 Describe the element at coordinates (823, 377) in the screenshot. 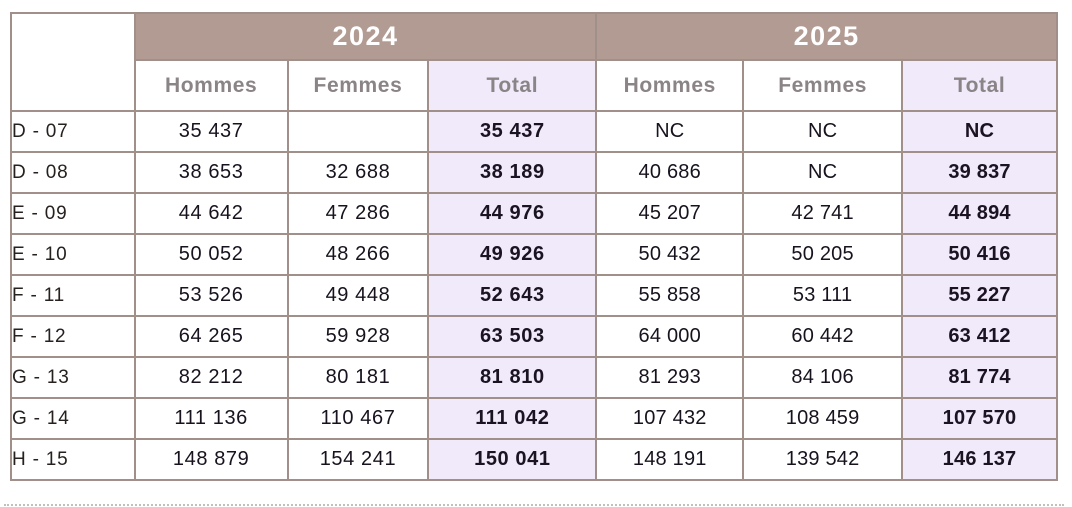

I see `value-cell: 84 106` at that location.